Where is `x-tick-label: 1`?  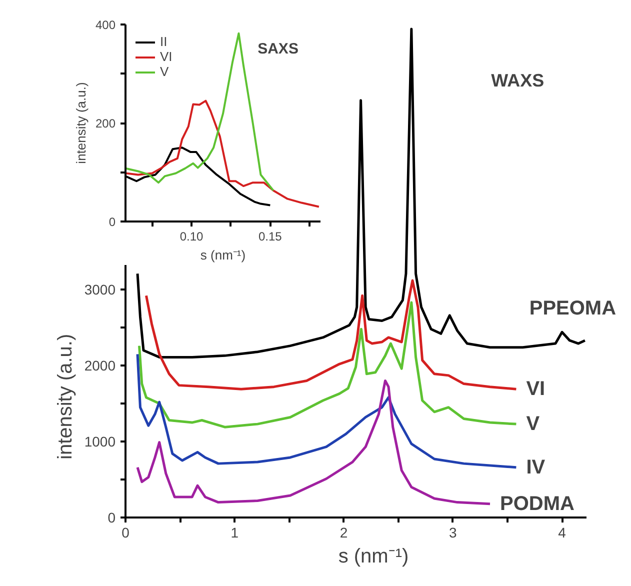
x-tick-label: 1 is located at coordinates (234, 532).